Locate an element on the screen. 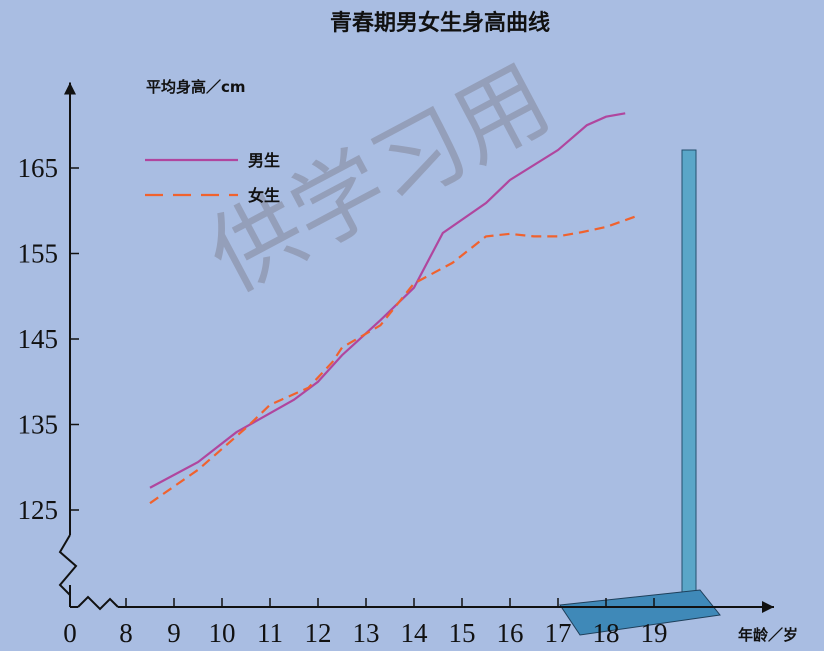 Image resolution: width=824 pixels, height=651 pixels. x-arrow is located at coordinates (768, 607).